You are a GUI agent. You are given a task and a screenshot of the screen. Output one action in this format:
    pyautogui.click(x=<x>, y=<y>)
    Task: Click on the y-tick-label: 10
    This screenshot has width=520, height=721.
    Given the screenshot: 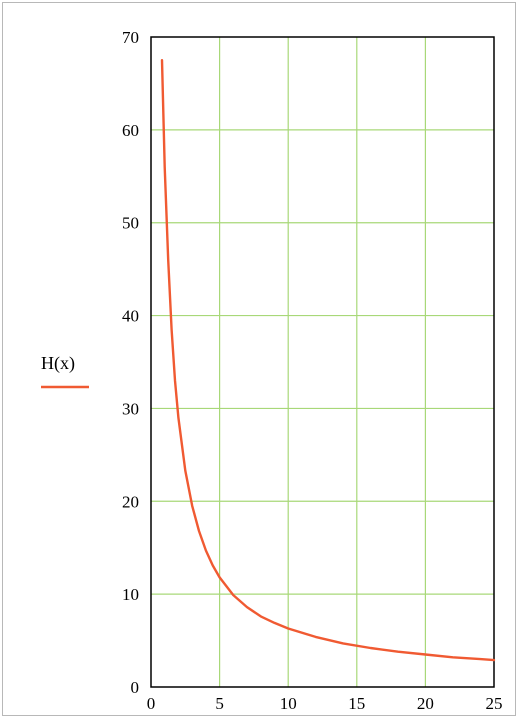 What is the action you would take?
    pyautogui.click(x=130, y=594)
    